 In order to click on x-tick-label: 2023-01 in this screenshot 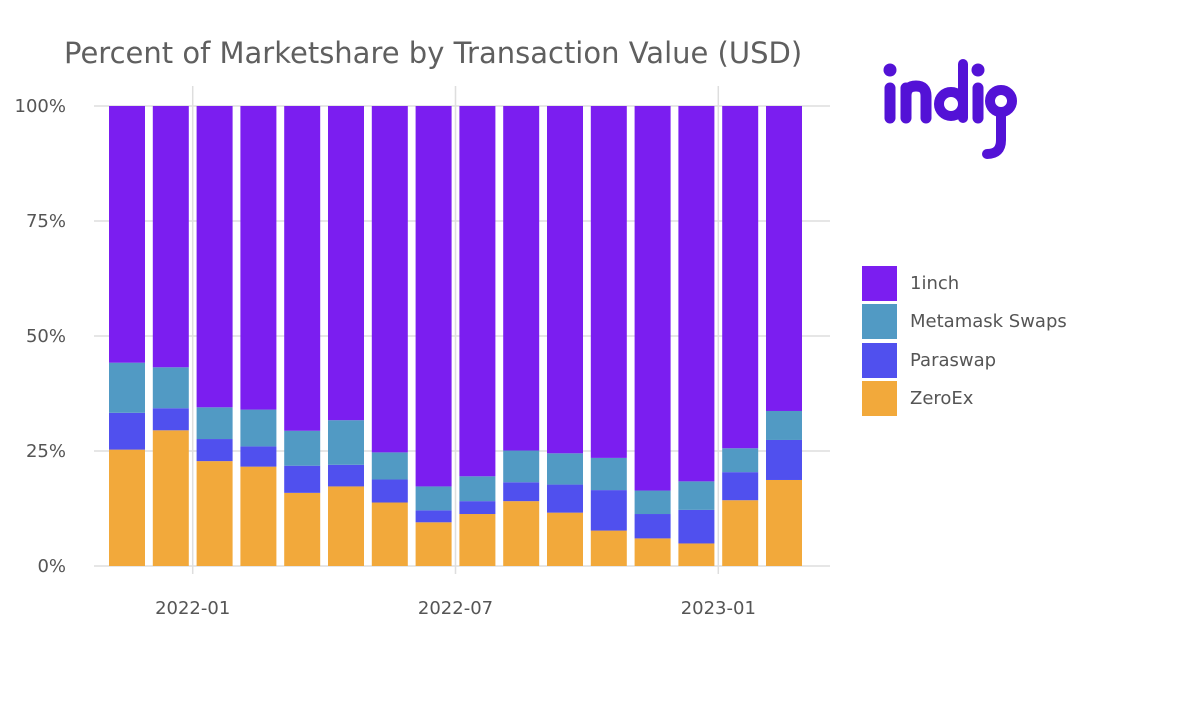, I will do `click(718, 608)`.